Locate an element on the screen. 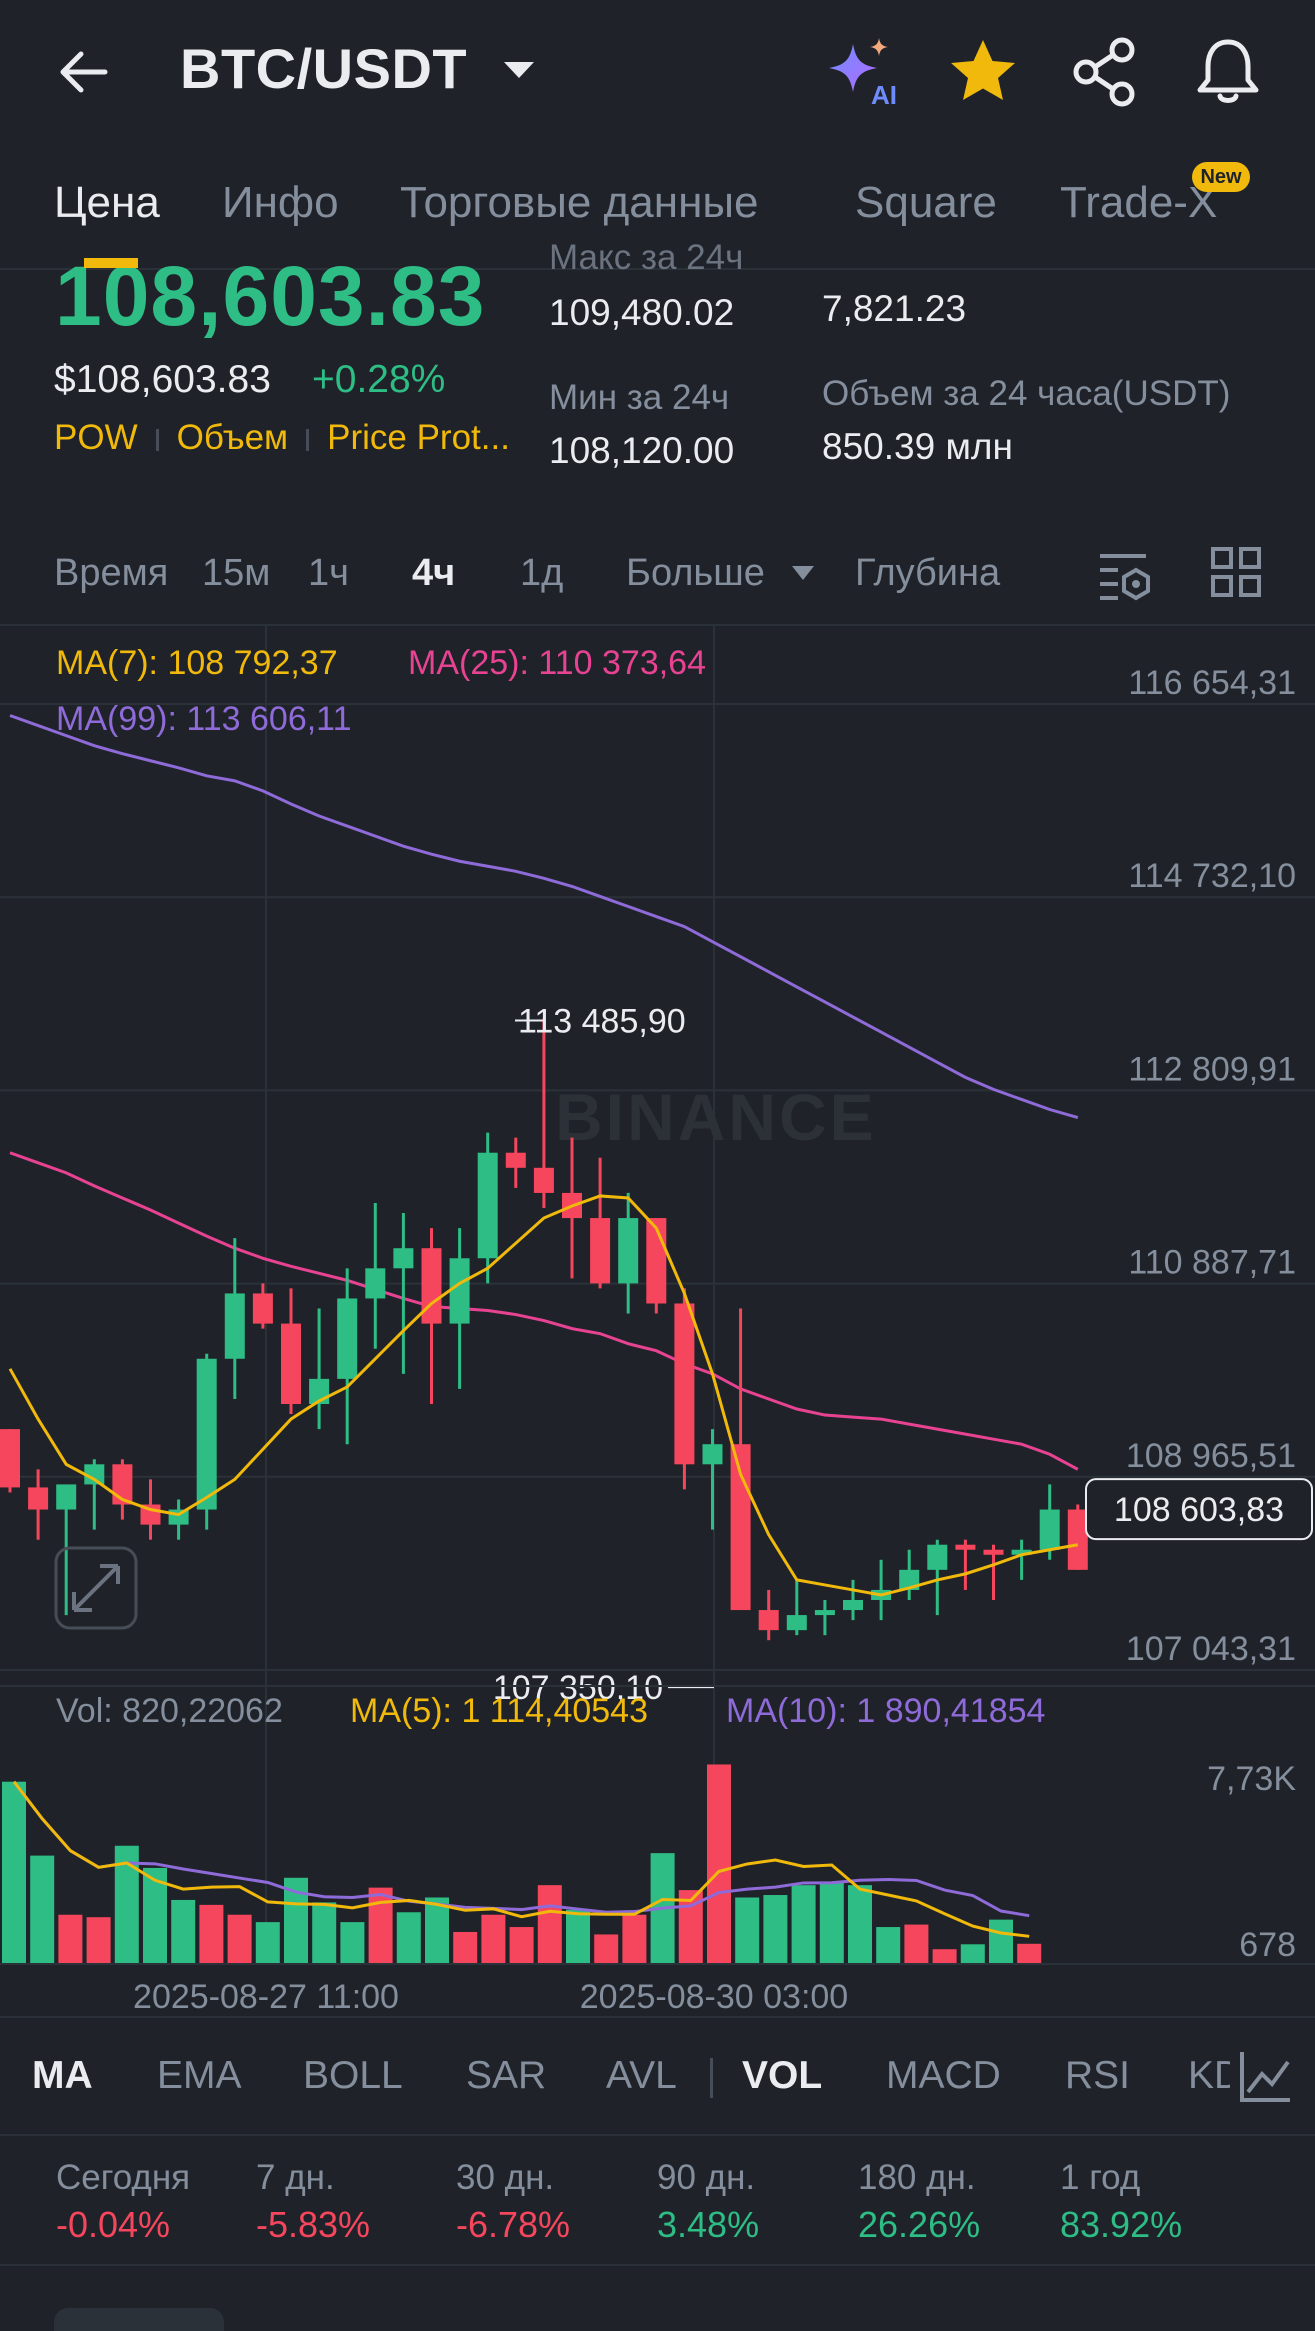  indicator-avl: AVL is located at coordinates (641, 2075).